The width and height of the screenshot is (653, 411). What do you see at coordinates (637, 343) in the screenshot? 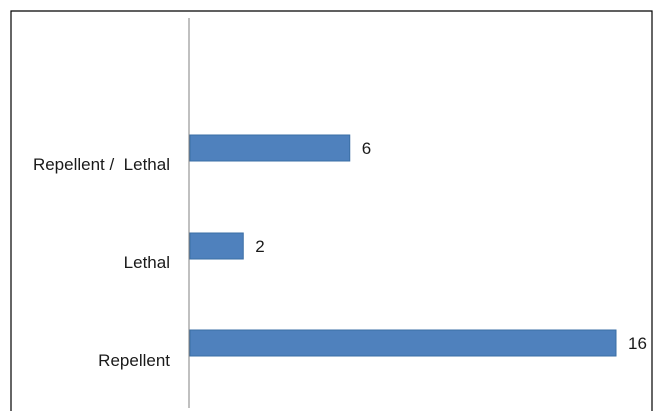
I see `data-label-2: 16` at bounding box center [637, 343].